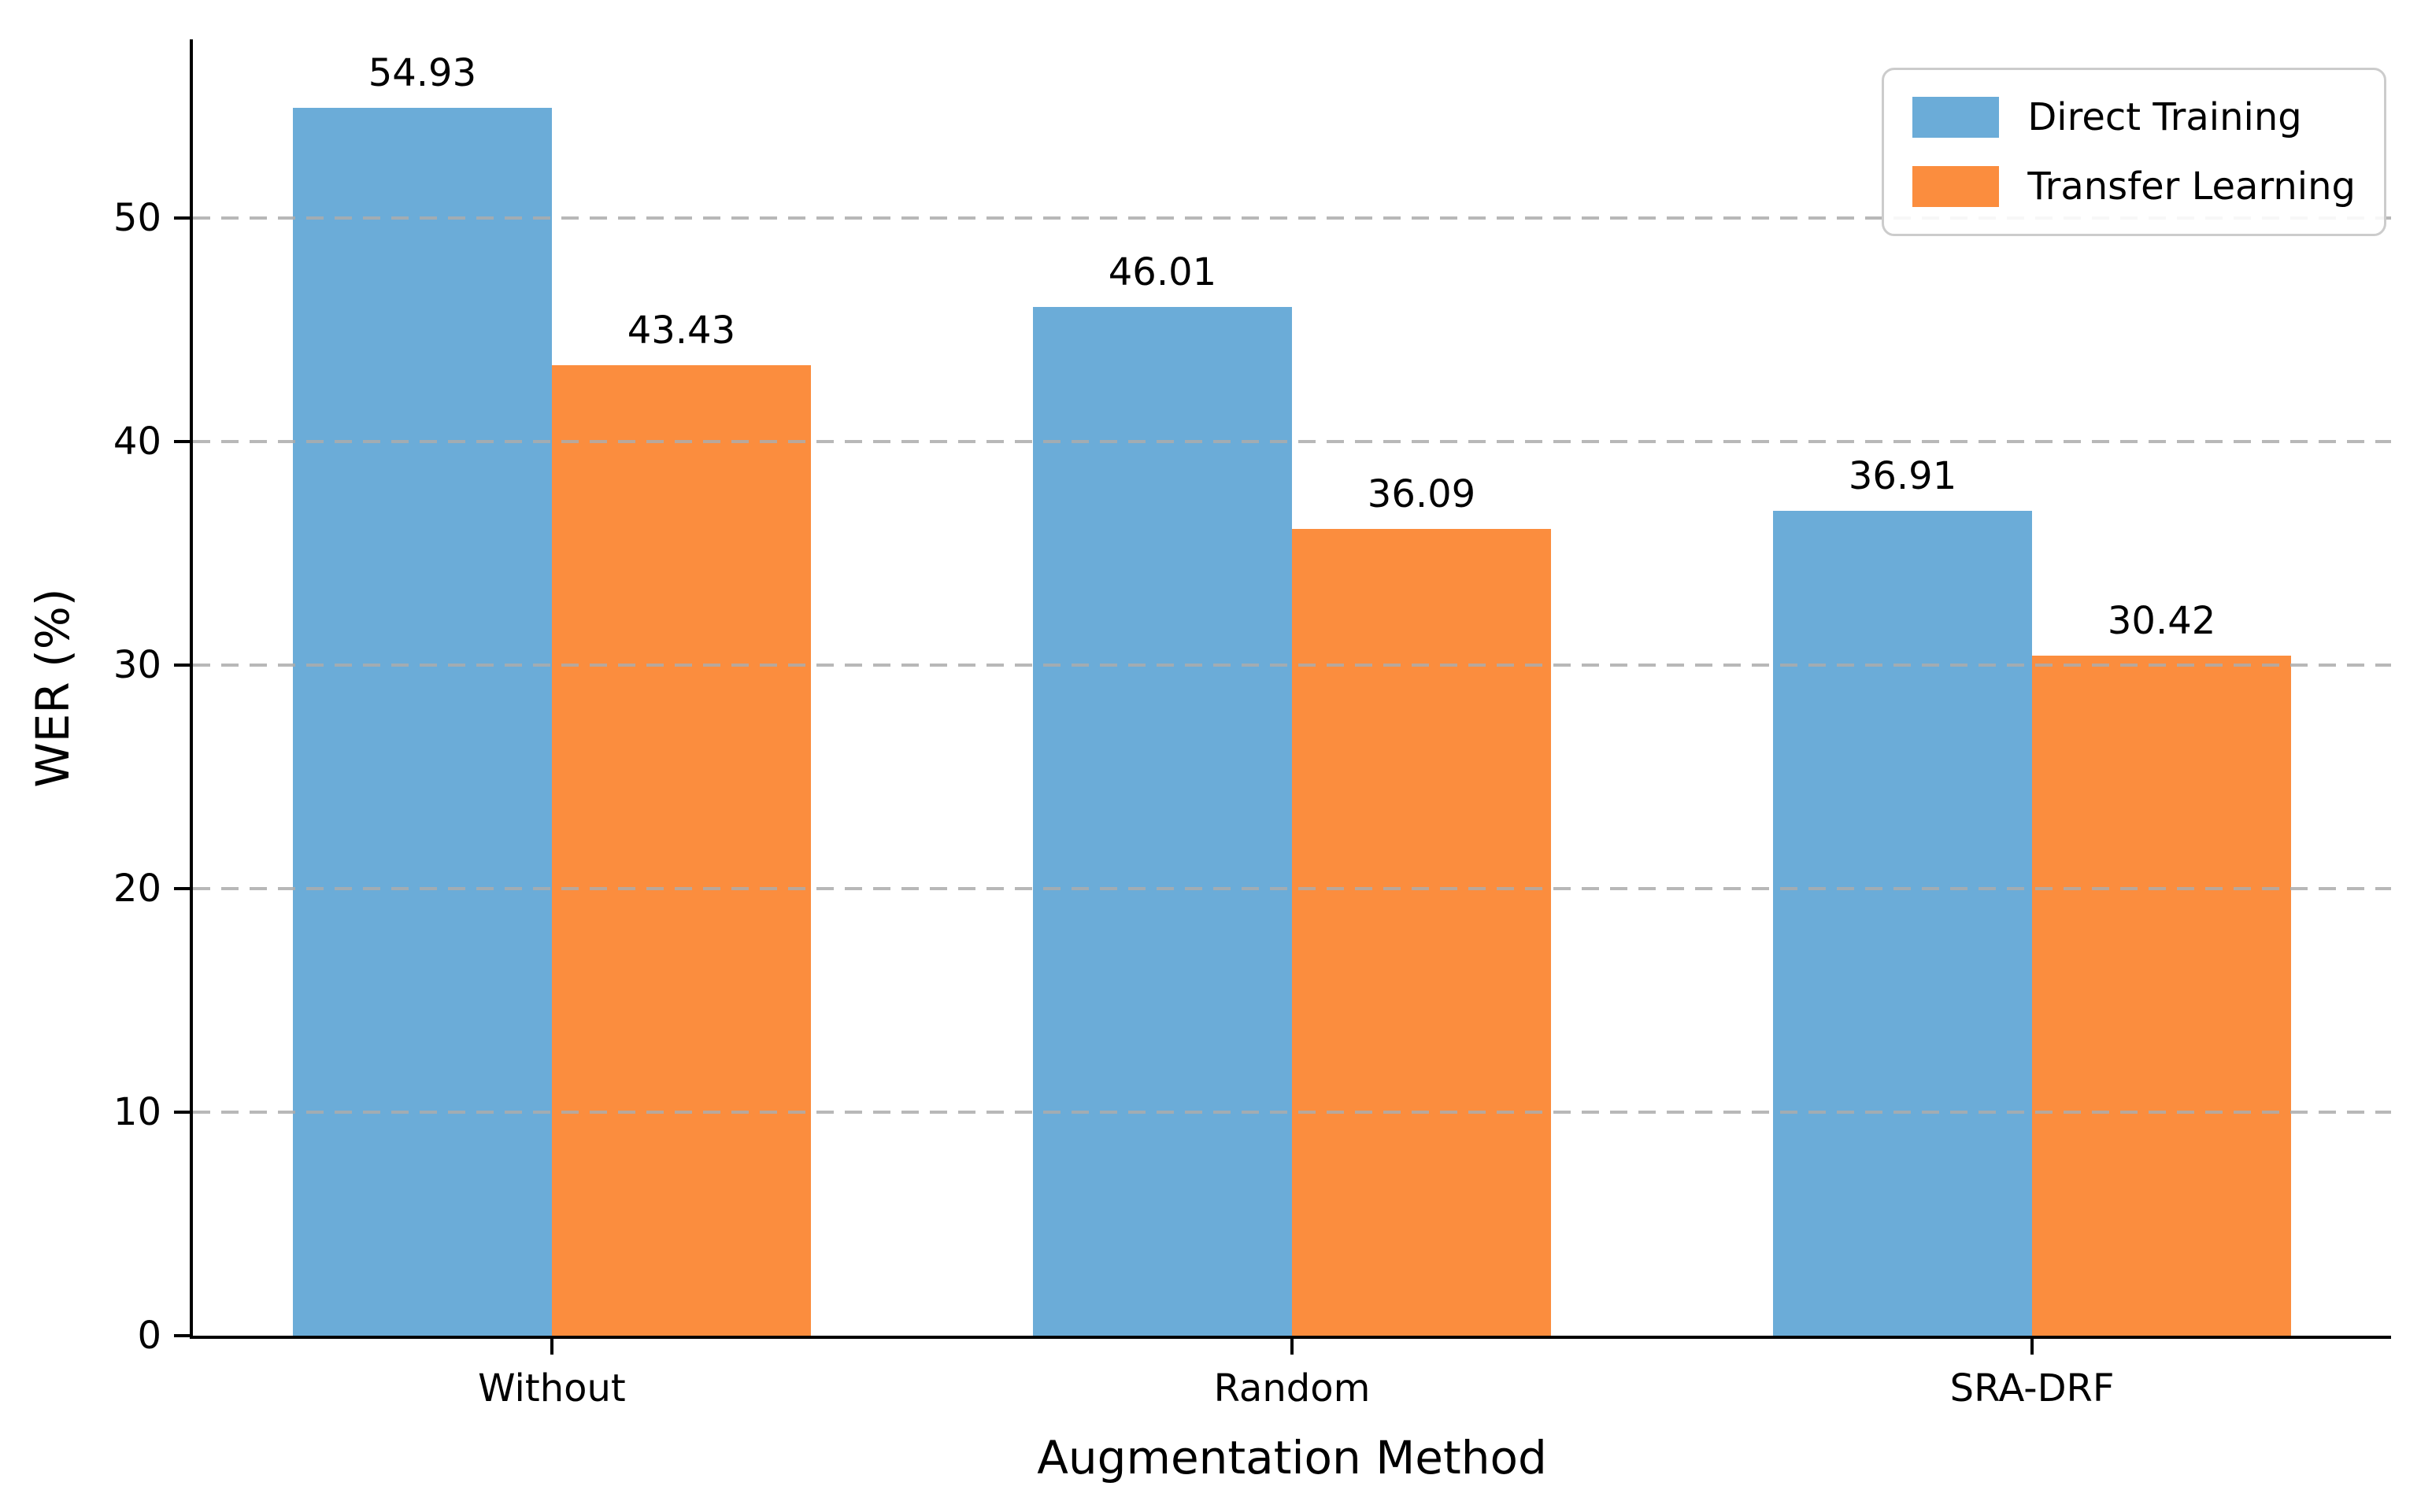 The width and height of the screenshot is (2432, 1512). Describe the element at coordinates (2162, 996) in the screenshot. I see `bar-transfer-learning-sra-drf` at that location.